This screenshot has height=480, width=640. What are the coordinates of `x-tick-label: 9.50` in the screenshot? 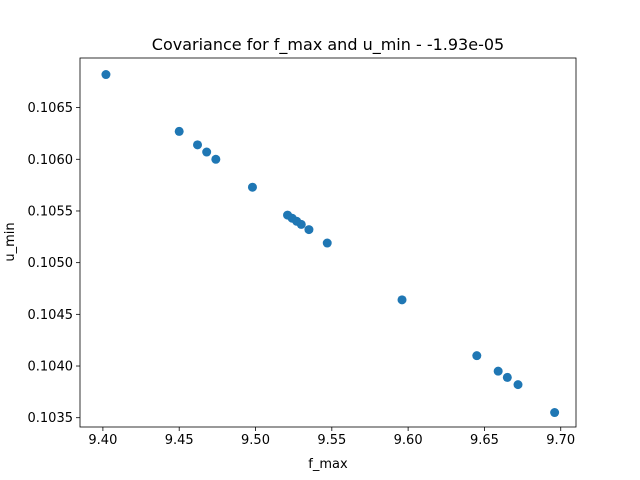 It's located at (255, 440).